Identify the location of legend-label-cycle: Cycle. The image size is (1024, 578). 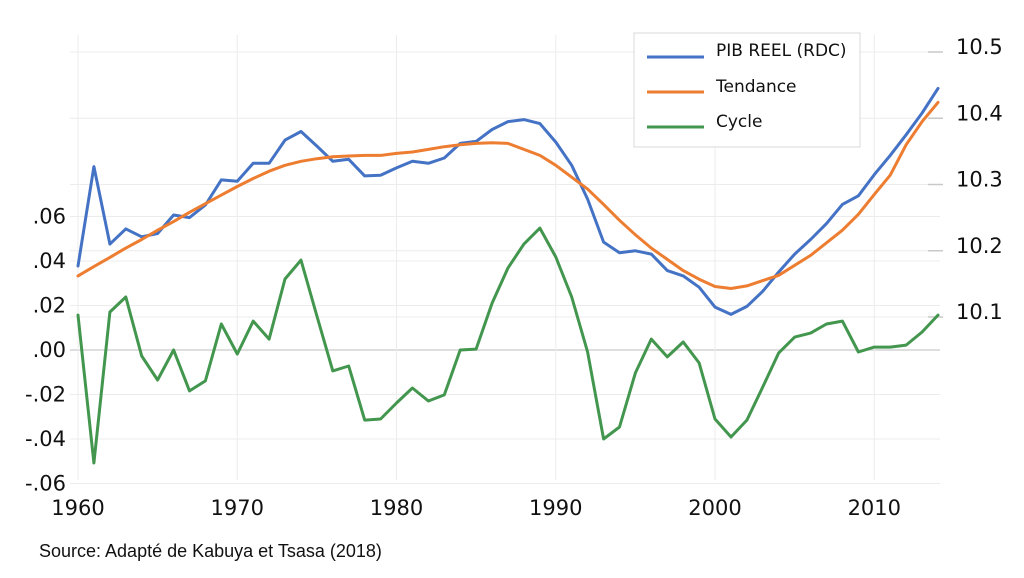
(739, 122).